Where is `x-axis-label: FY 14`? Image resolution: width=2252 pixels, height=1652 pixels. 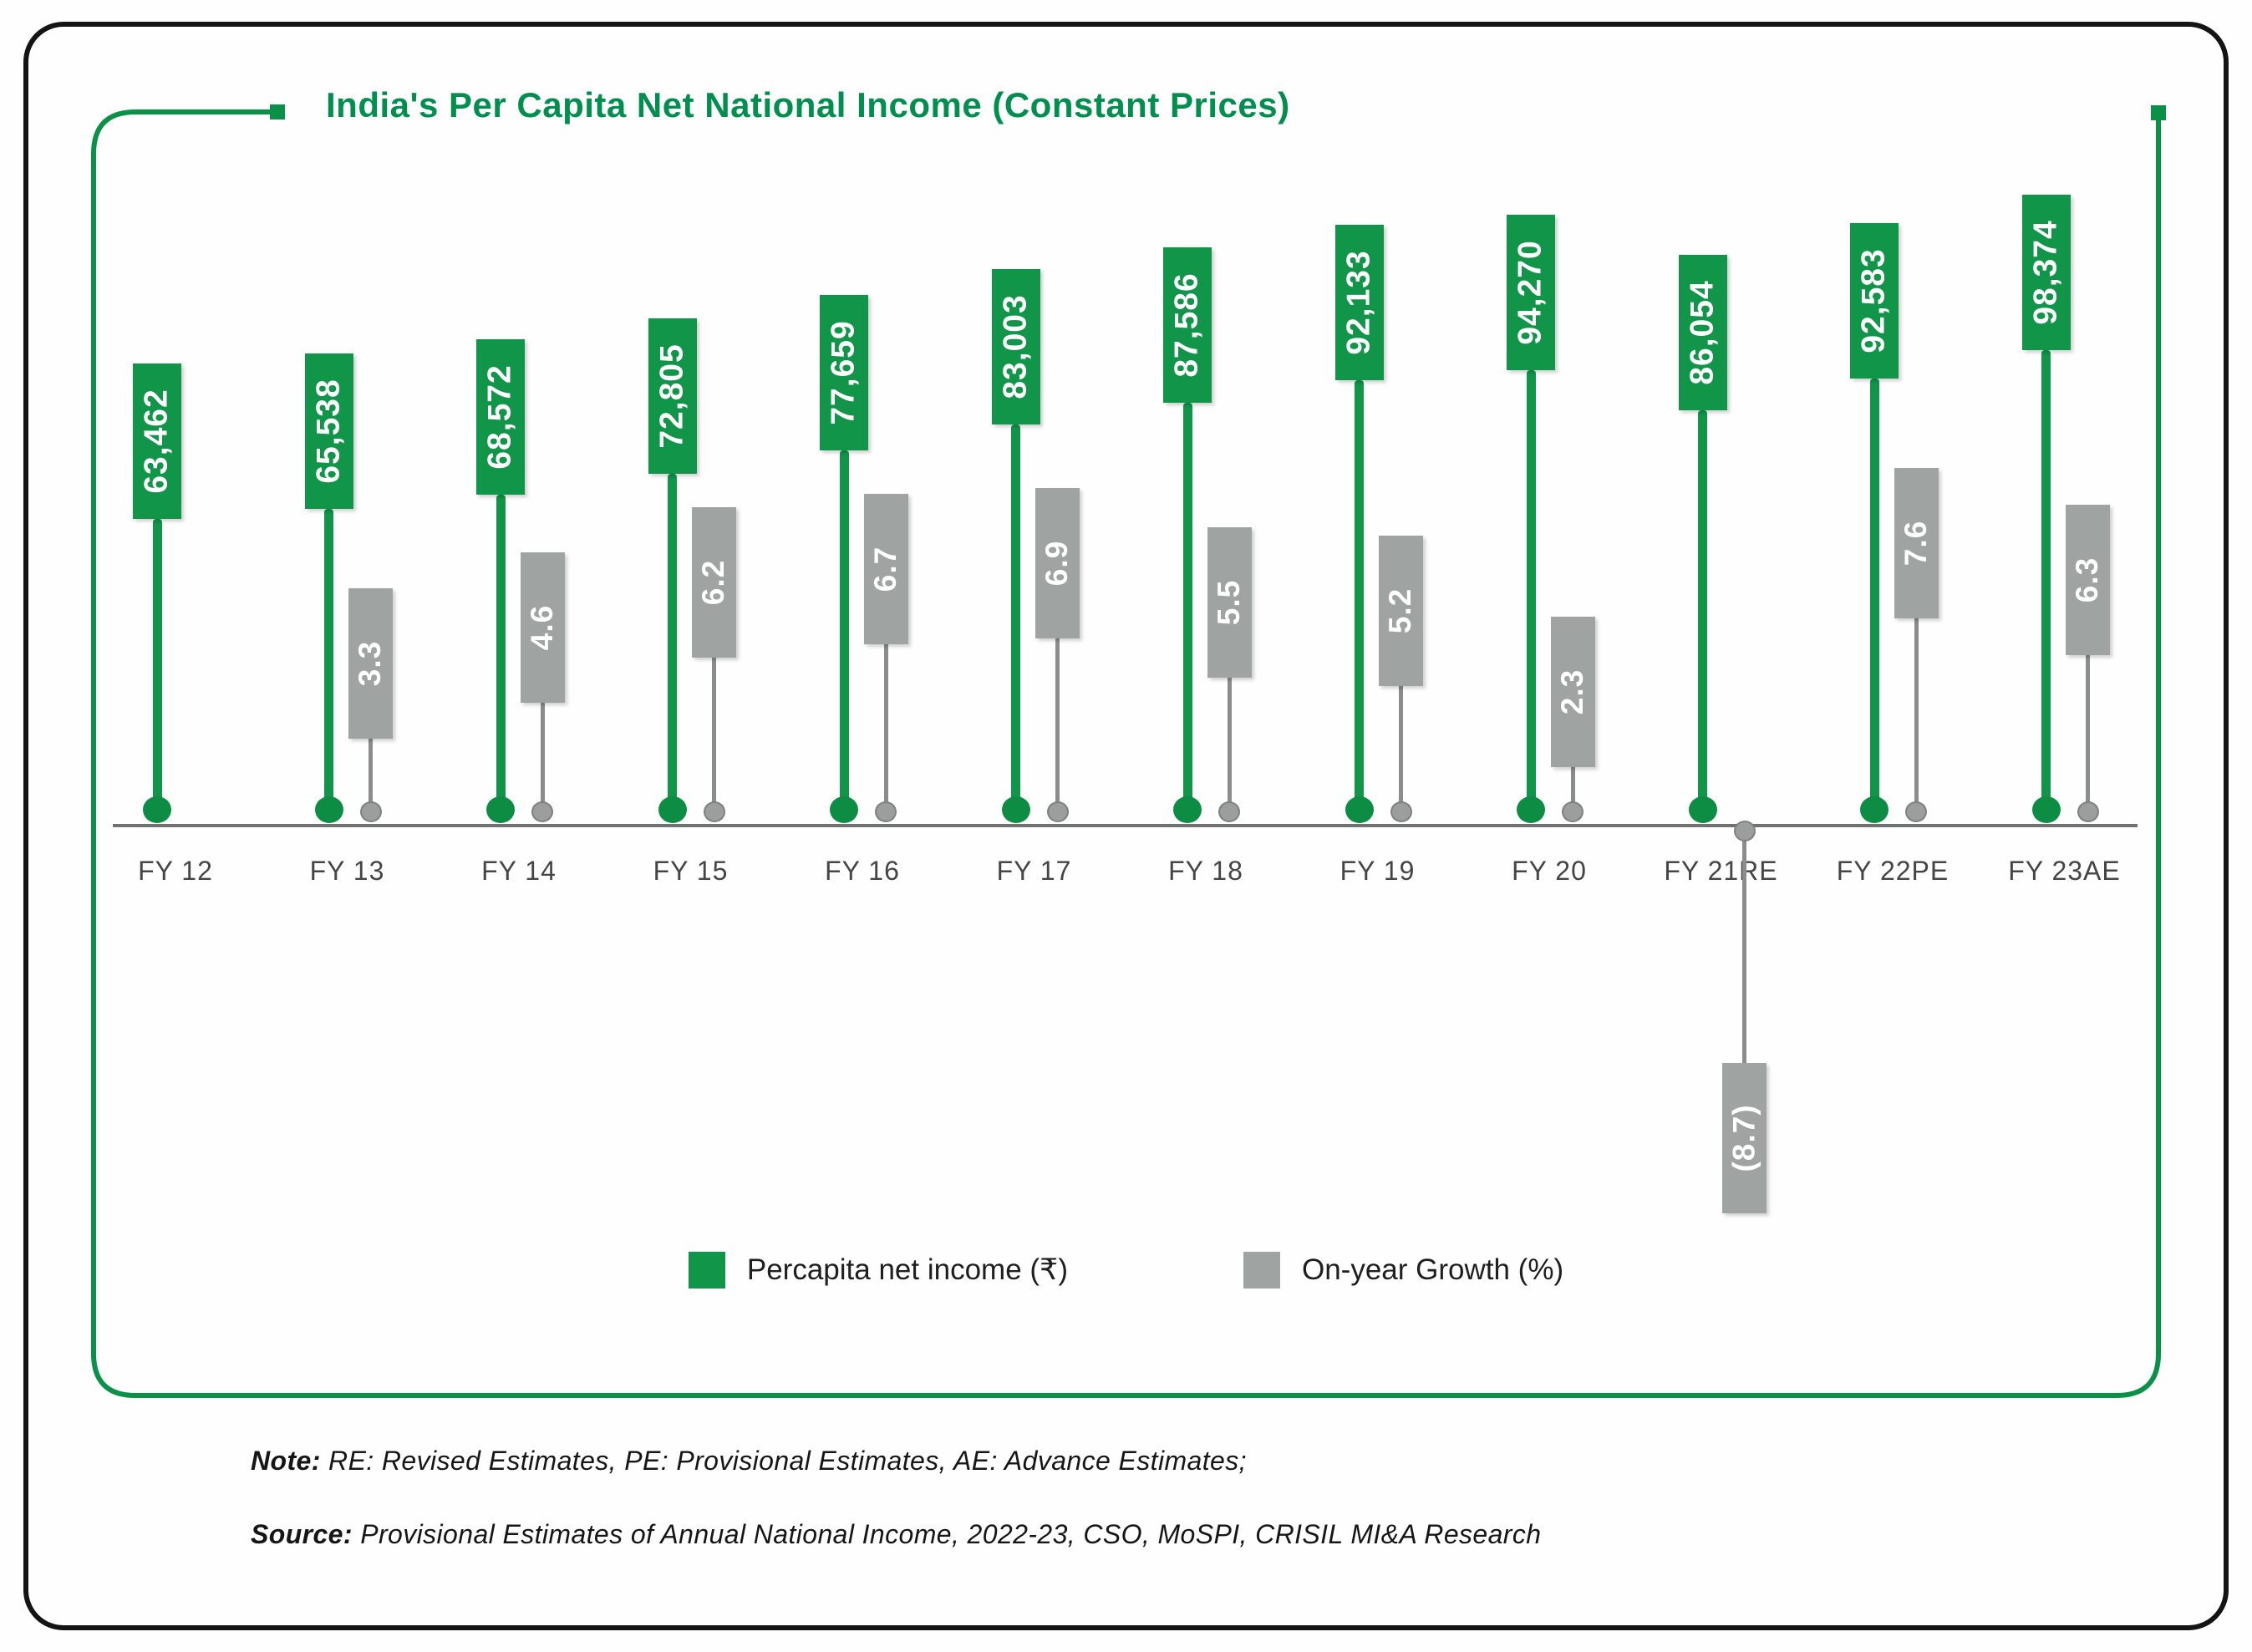
x-axis-label: FY 14 is located at coordinates (519, 871).